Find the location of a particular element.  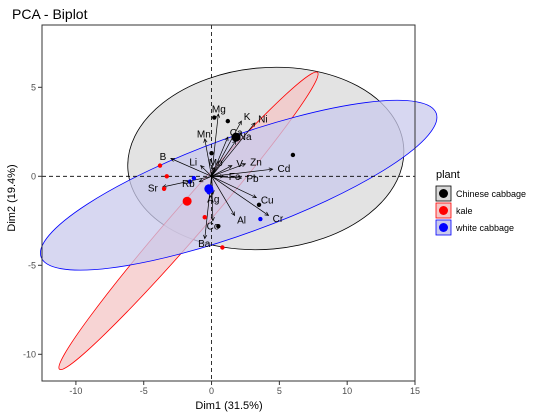

var-label-ni: Ni is located at coordinates (262, 120).